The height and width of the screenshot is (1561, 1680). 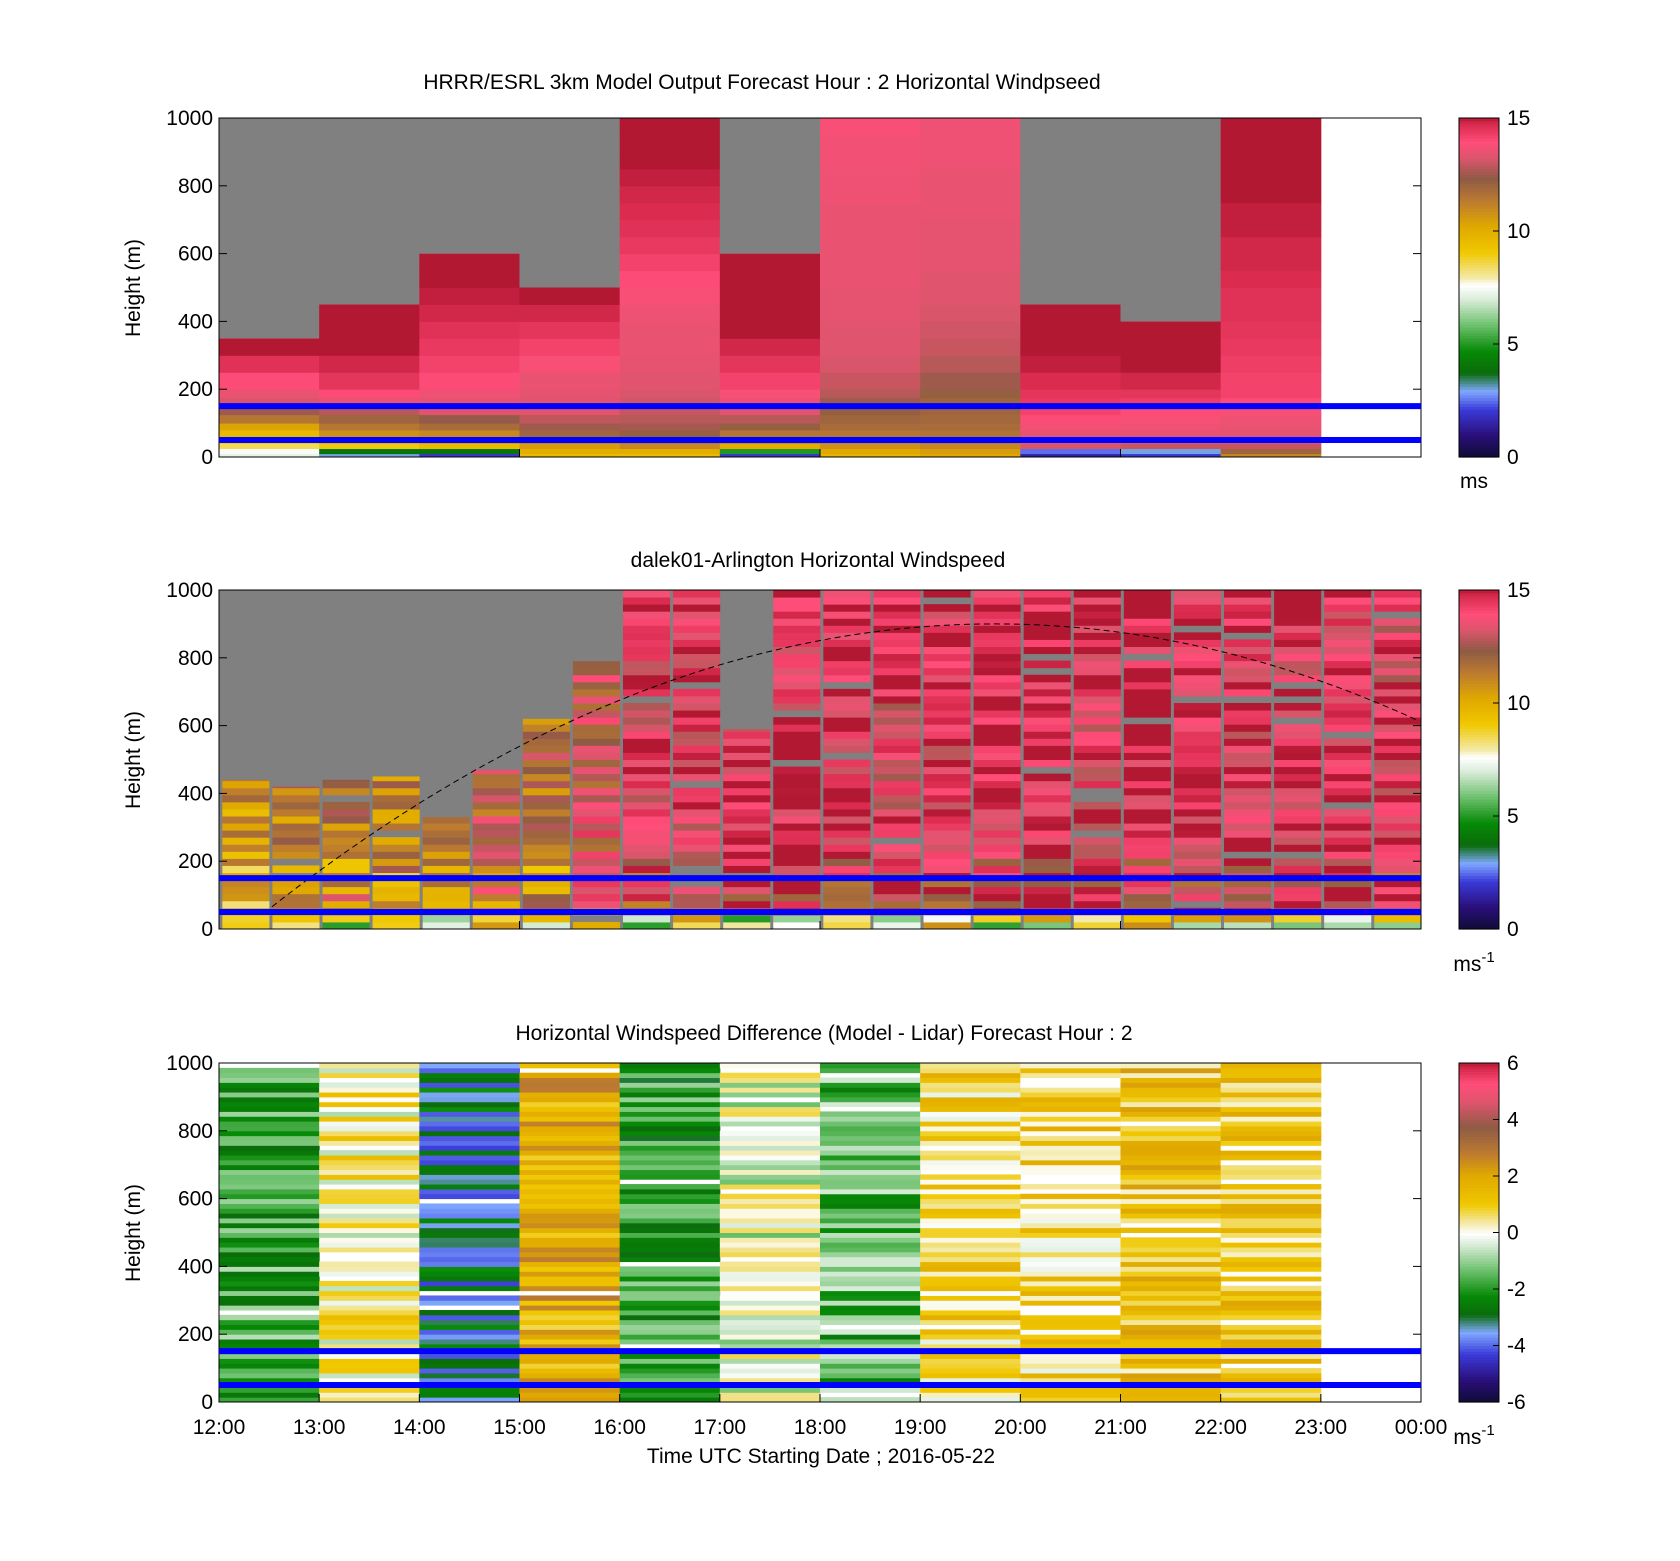 I want to click on colorbar-tick-label: 4, so click(x=1513, y=1120).